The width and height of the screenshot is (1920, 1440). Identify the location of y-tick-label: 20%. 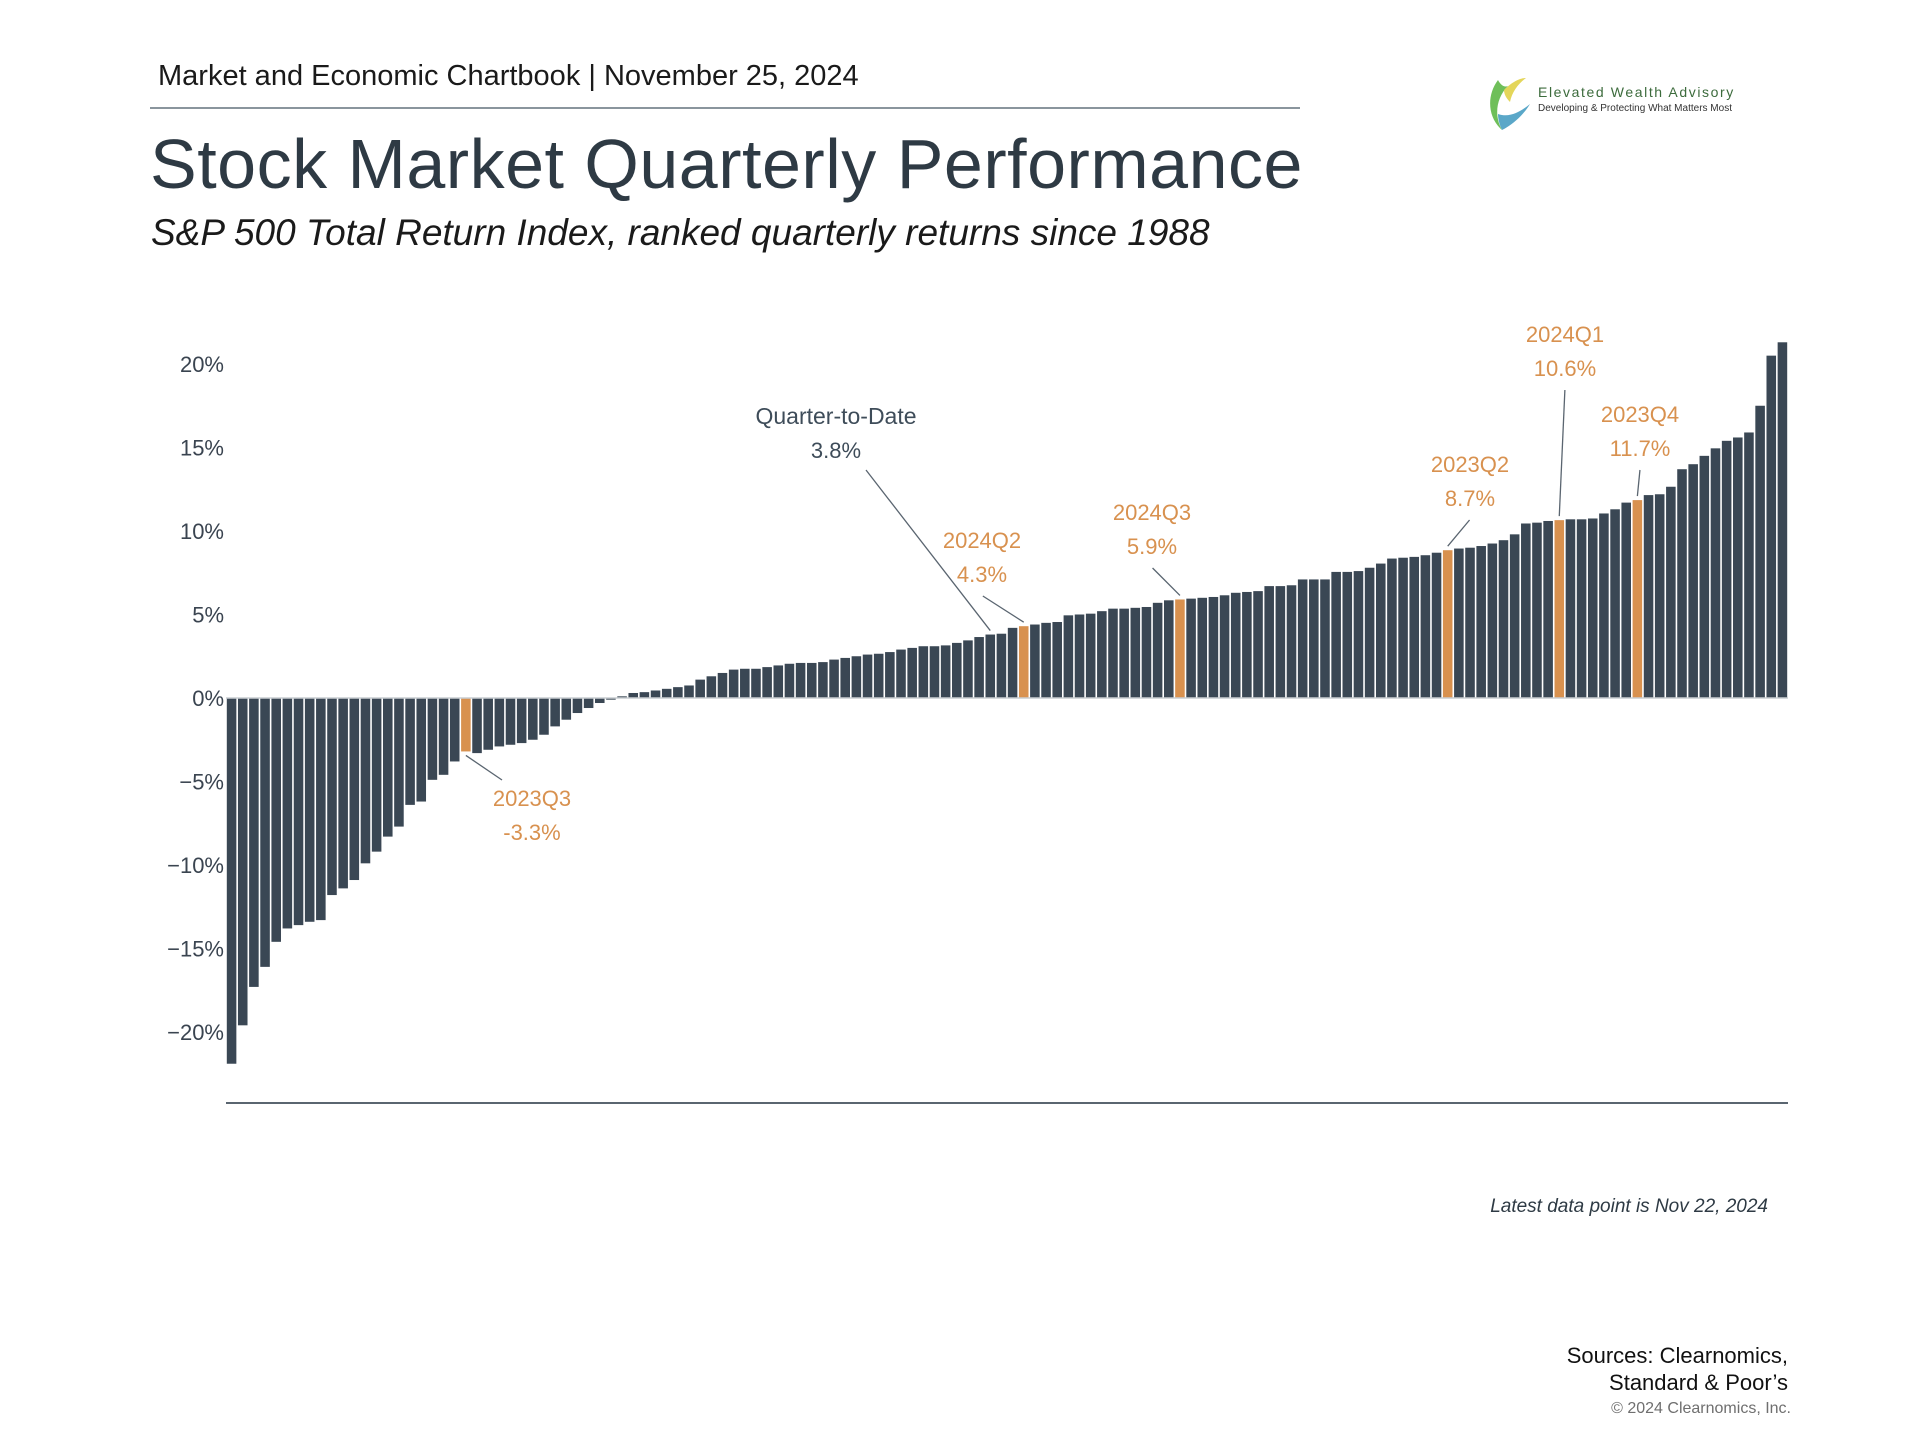
(202, 364).